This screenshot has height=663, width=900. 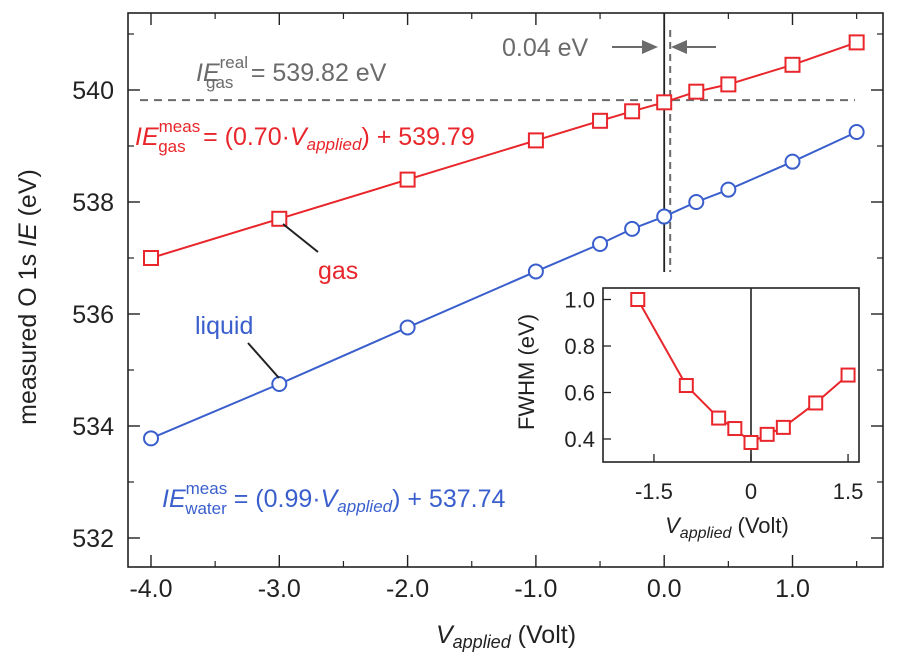 What do you see at coordinates (93, 427) in the screenshot?
I see `y-tick-label: 534` at bounding box center [93, 427].